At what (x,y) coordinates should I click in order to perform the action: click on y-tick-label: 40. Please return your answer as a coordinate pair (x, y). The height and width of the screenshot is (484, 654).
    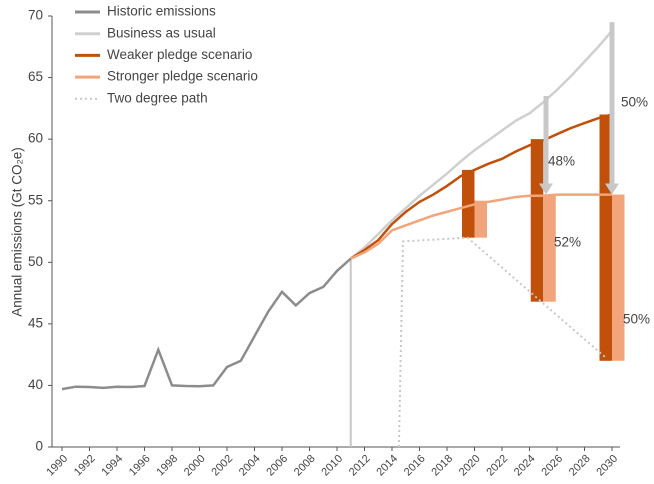
    Looking at the image, I should click on (35, 384).